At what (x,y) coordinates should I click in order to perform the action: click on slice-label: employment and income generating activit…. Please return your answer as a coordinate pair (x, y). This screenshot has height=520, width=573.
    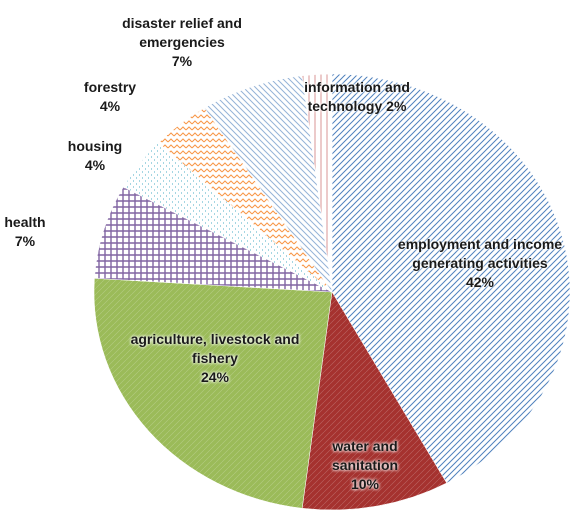
    Looking at the image, I should click on (480, 263).